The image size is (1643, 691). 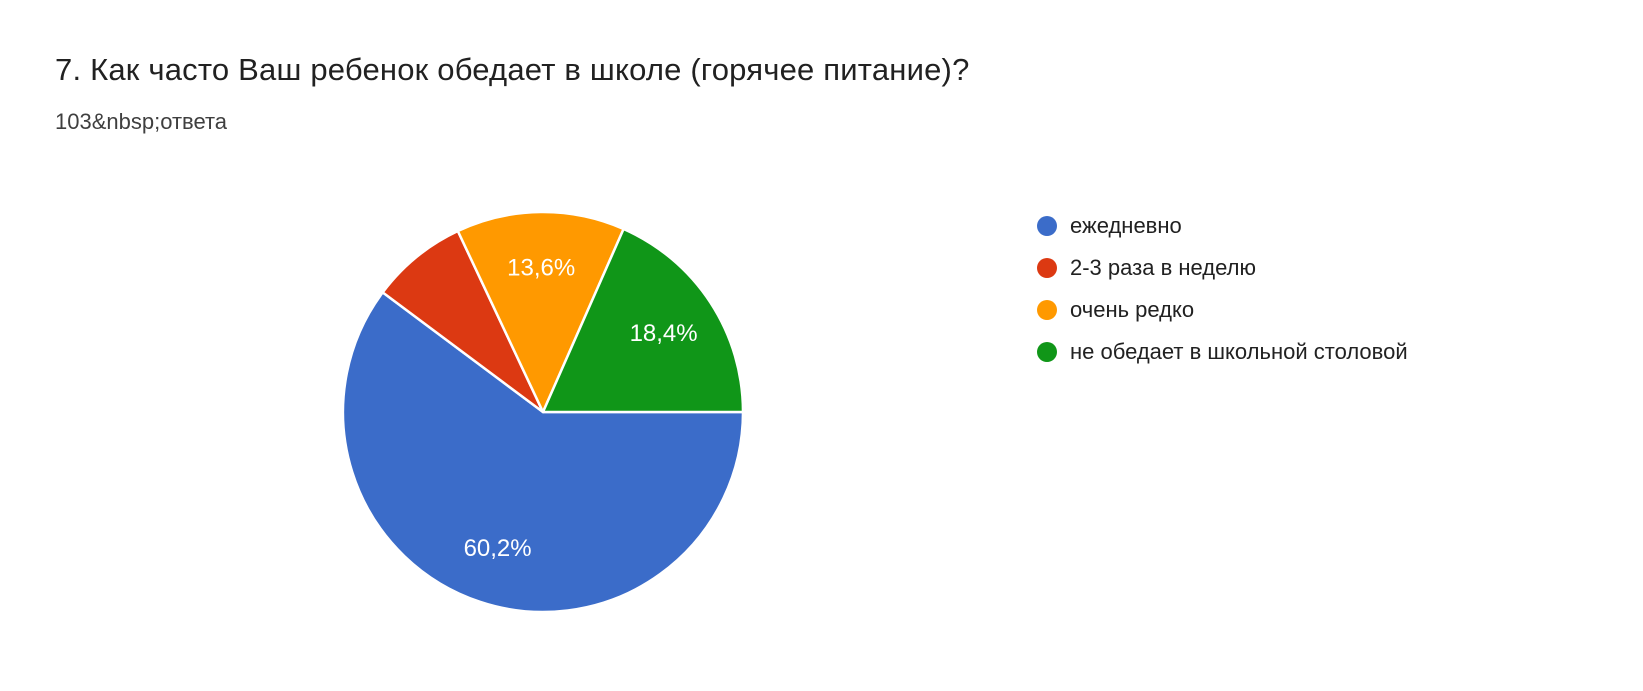 What do you see at coordinates (1132, 309) in the screenshot?
I see `legend-label: очень редко` at bounding box center [1132, 309].